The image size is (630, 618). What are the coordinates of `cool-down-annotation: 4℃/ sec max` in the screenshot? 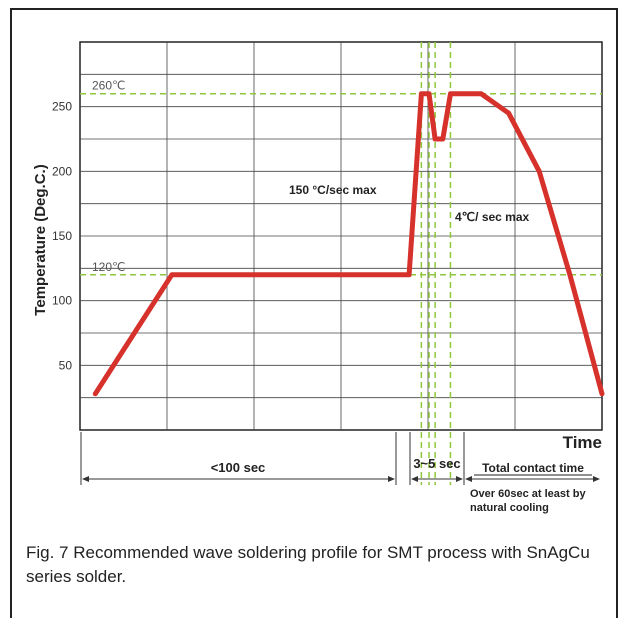 It's located at (492, 217).